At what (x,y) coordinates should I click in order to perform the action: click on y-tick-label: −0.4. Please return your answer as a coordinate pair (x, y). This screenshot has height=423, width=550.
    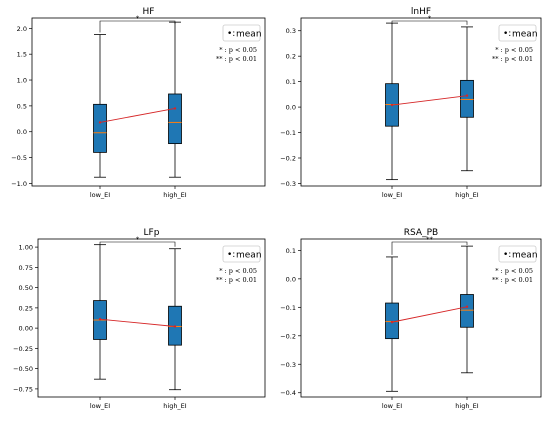
    Looking at the image, I should click on (288, 393).